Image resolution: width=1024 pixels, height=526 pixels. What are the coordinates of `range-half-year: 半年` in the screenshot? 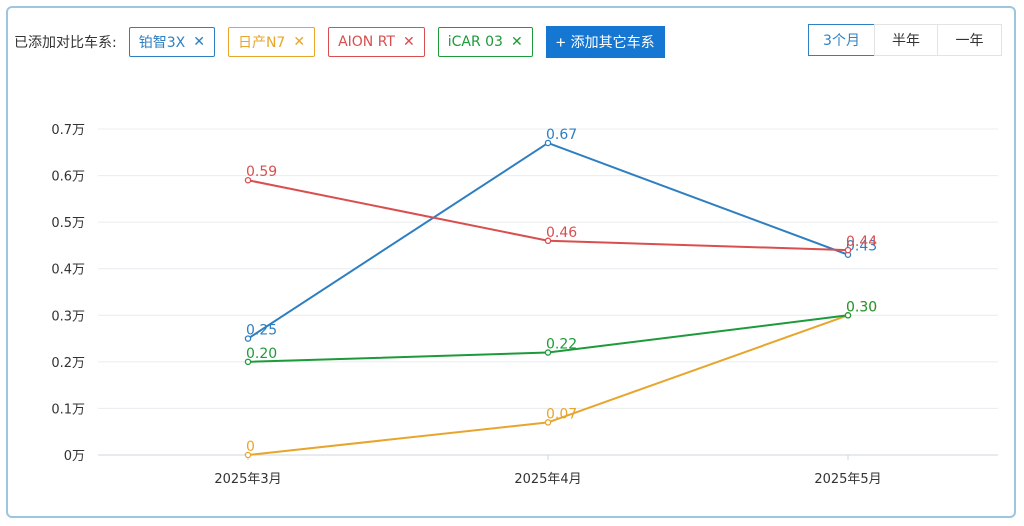 It's located at (906, 40).